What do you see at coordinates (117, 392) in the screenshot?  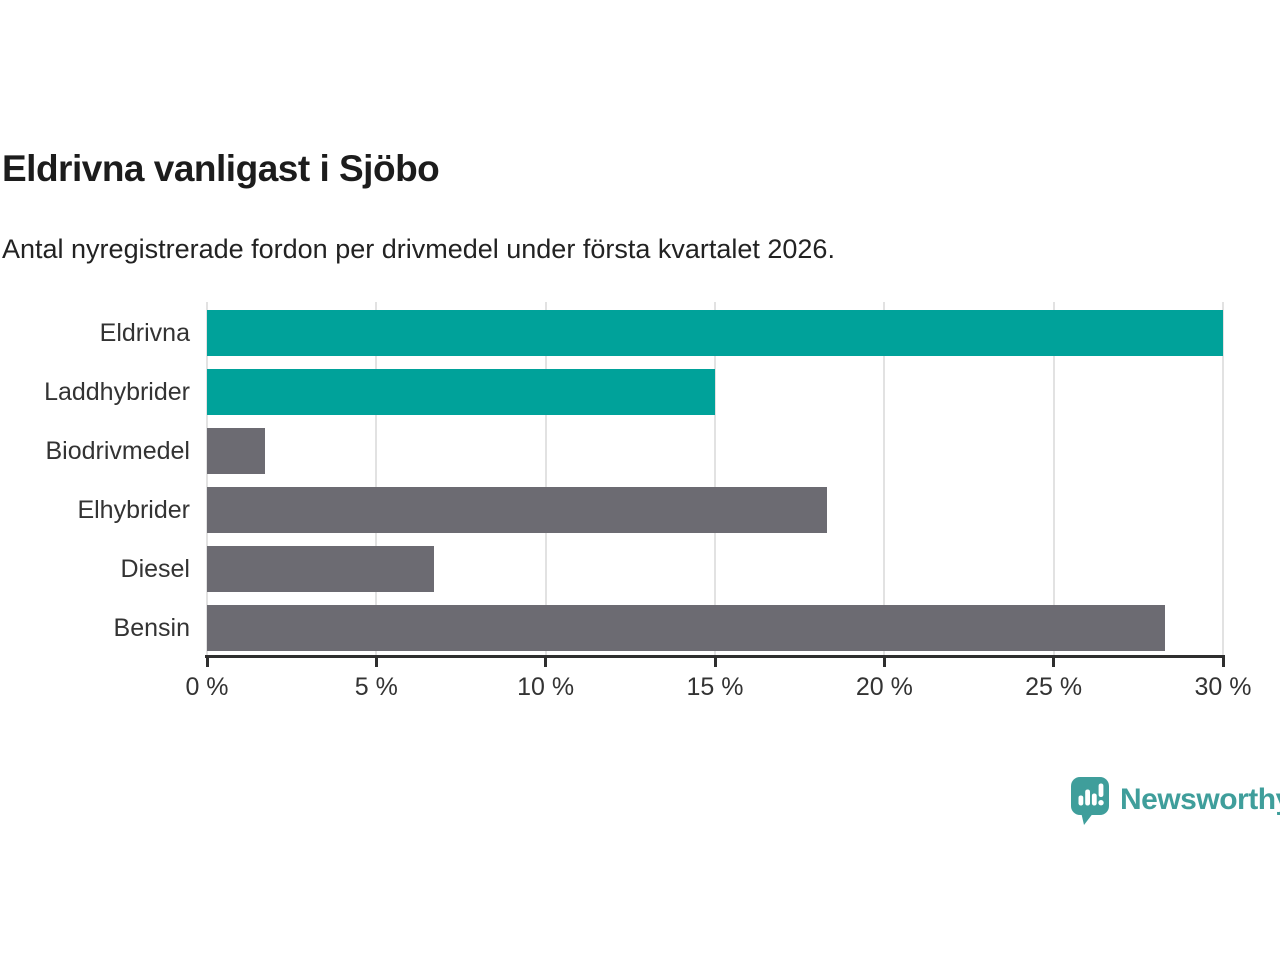 I see `category-label: Laddhybrider` at bounding box center [117, 392].